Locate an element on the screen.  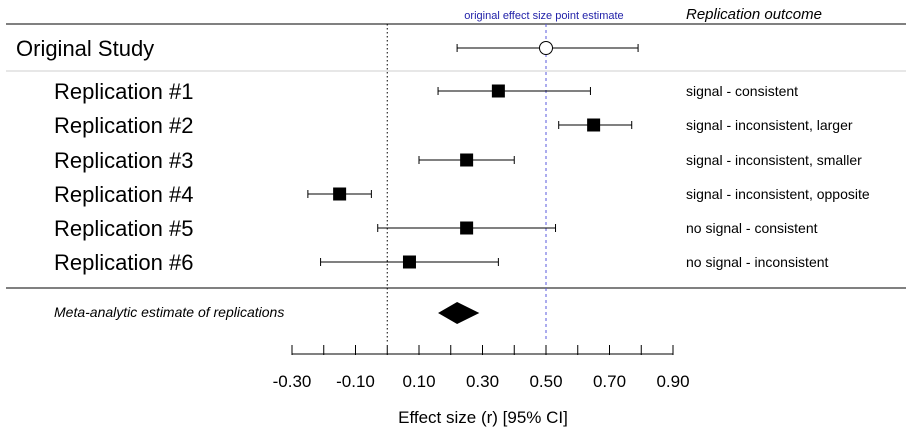
replication-outcome: no signal - inconsistent is located at coordinates (757, 262).